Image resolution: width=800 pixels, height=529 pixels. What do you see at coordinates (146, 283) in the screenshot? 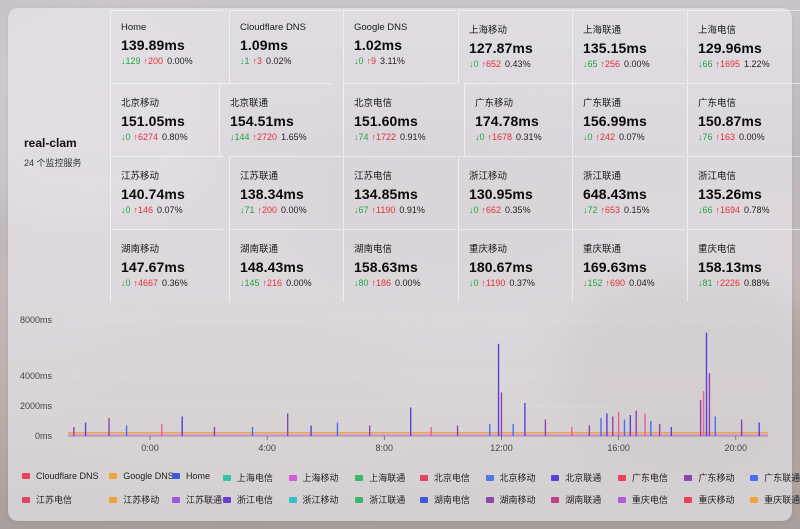
I see `max-latency: ↑4667` at bounding box center [146, 283].